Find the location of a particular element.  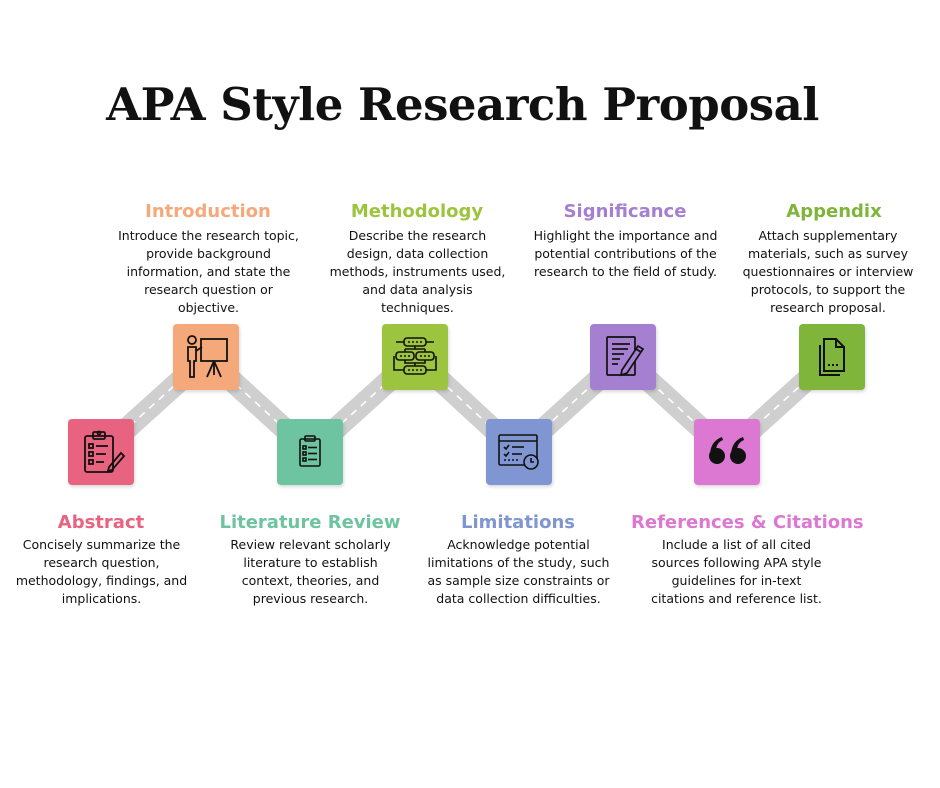

appendix-node is located at coordinates (832, 357).